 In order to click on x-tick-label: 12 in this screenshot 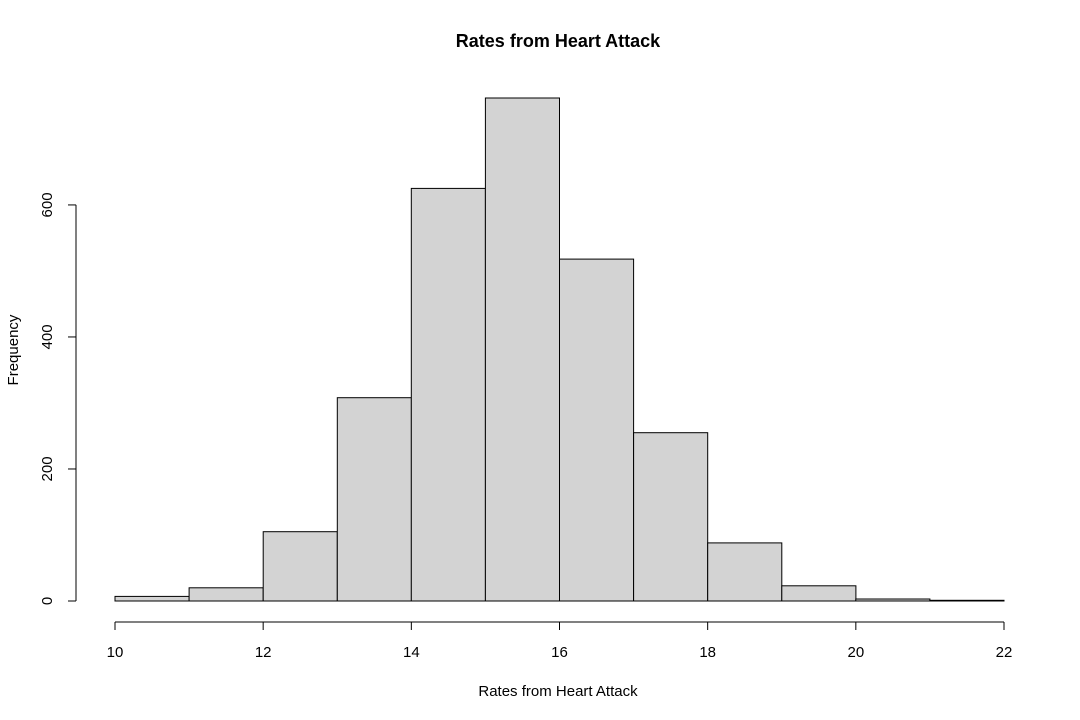, I will do `click(263, 652)`.